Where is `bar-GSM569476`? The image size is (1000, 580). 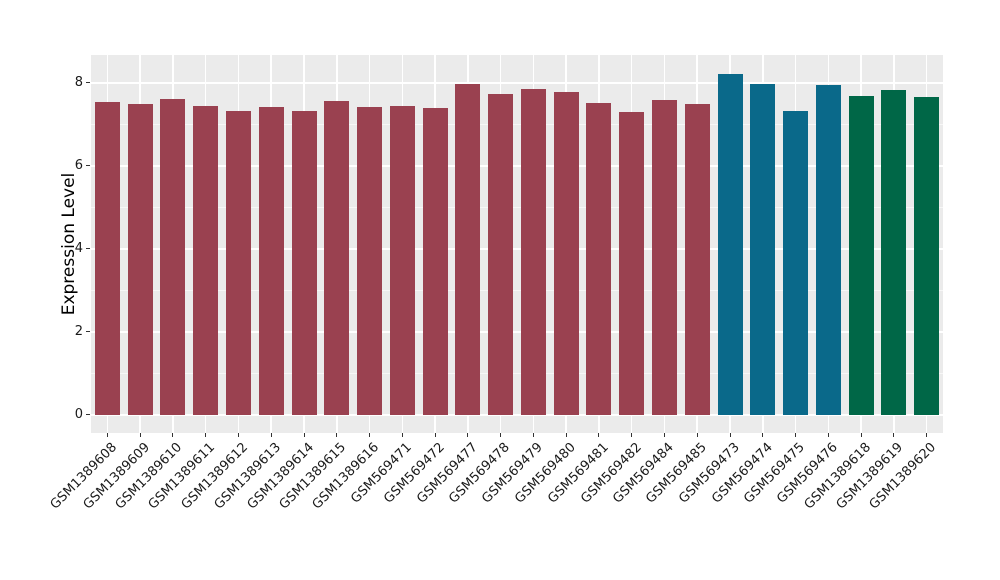 bar-GSM569476 is located at coordinates (828, 249).